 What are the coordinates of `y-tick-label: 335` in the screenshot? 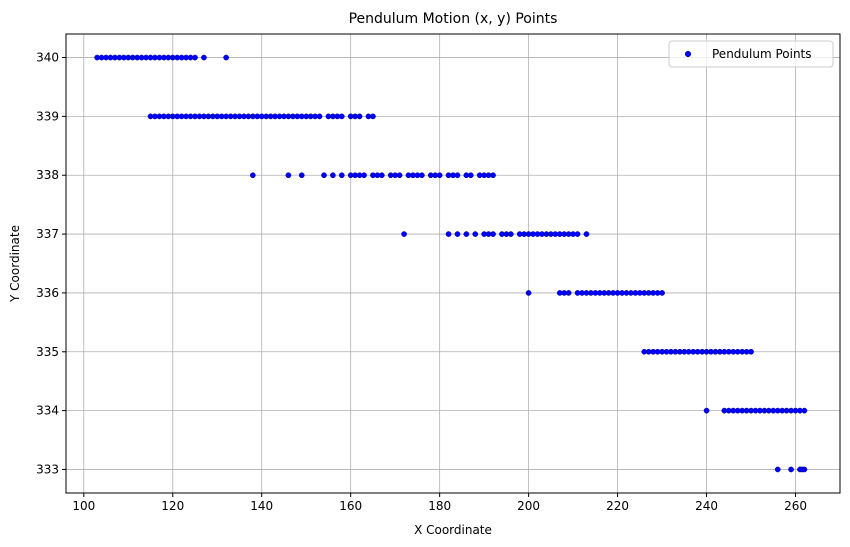 It's located at (47, 352).